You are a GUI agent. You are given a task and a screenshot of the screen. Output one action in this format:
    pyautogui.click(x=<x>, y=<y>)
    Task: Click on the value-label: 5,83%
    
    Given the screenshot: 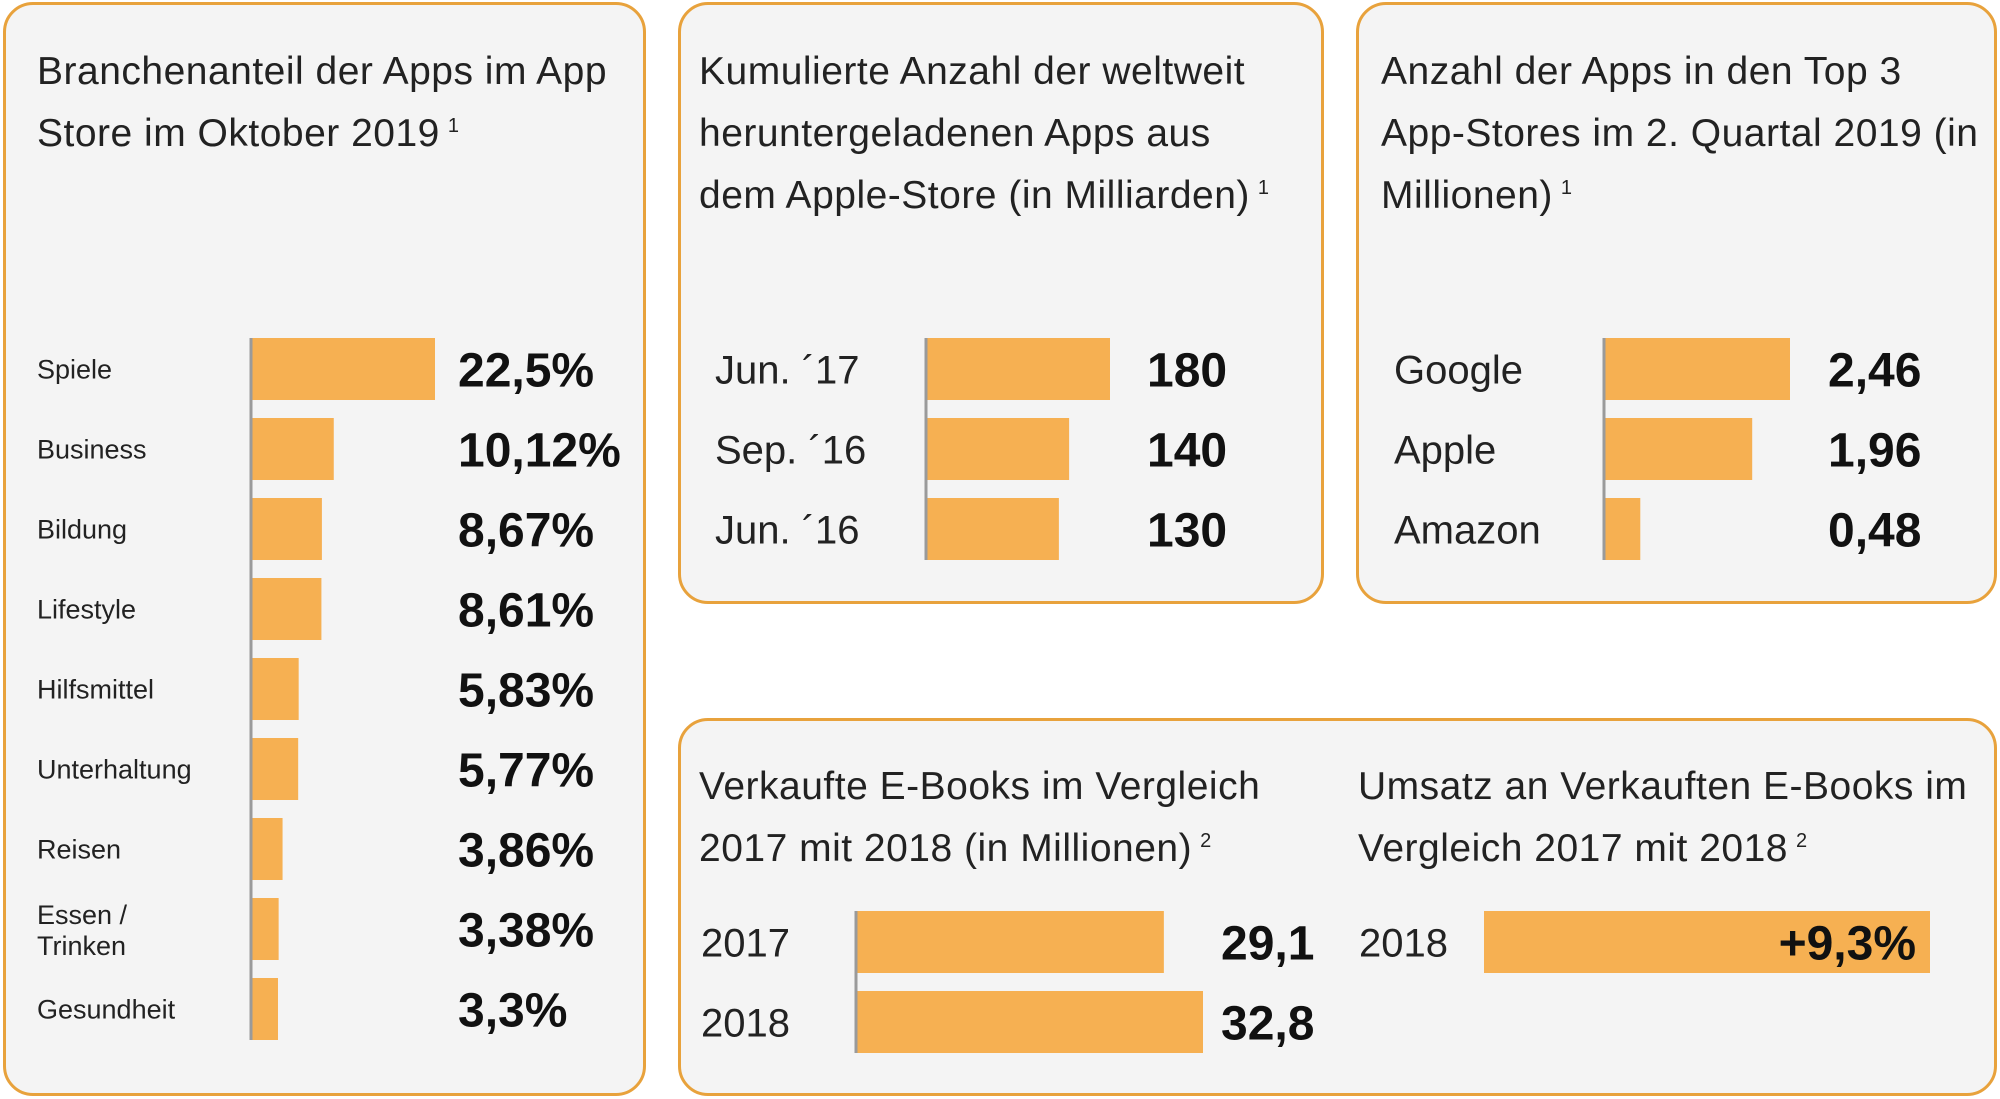 What is the action you would take?
    pyautogui.click(x=526, y=690)
    